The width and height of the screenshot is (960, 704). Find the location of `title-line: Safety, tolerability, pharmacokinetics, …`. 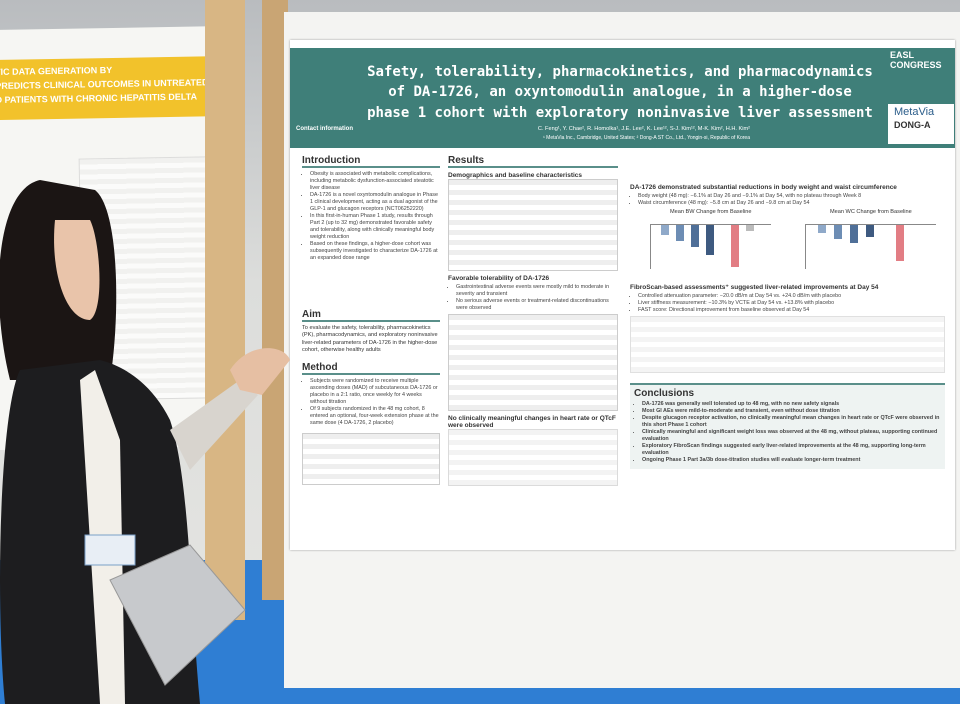

title-line: Safety, tolerability, pharmacokinetics, … is located at coordinates (620, 72).